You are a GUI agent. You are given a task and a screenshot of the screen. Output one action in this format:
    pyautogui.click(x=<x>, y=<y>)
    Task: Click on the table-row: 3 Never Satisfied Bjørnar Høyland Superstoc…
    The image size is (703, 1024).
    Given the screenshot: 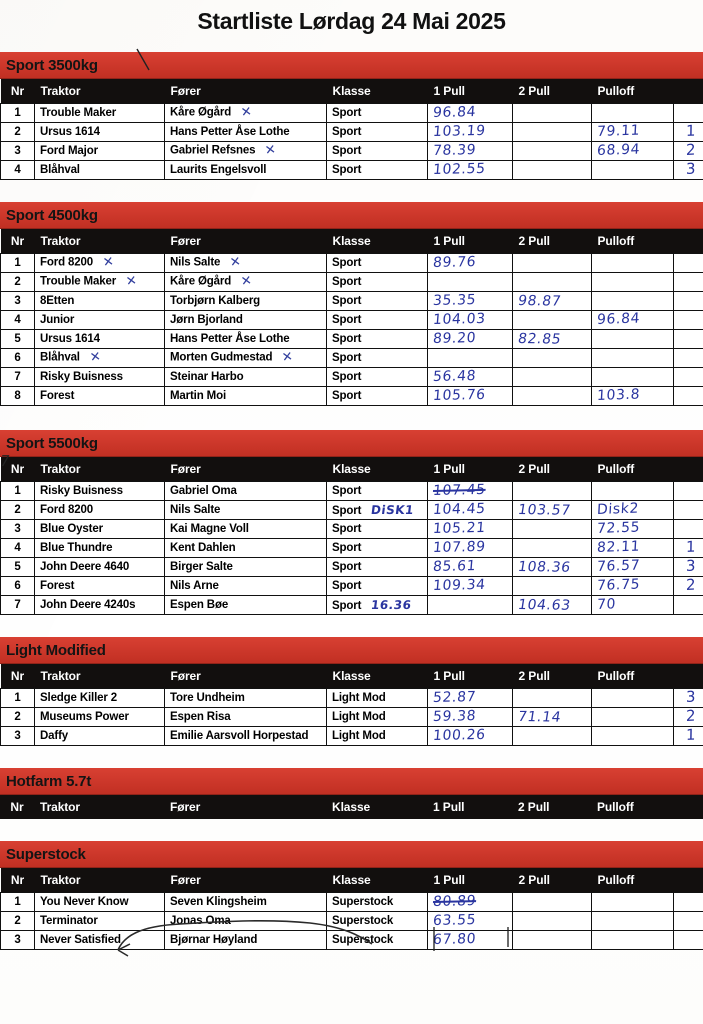 What is the action you would take?
    pyautogui.click(x=351, y=939)
    